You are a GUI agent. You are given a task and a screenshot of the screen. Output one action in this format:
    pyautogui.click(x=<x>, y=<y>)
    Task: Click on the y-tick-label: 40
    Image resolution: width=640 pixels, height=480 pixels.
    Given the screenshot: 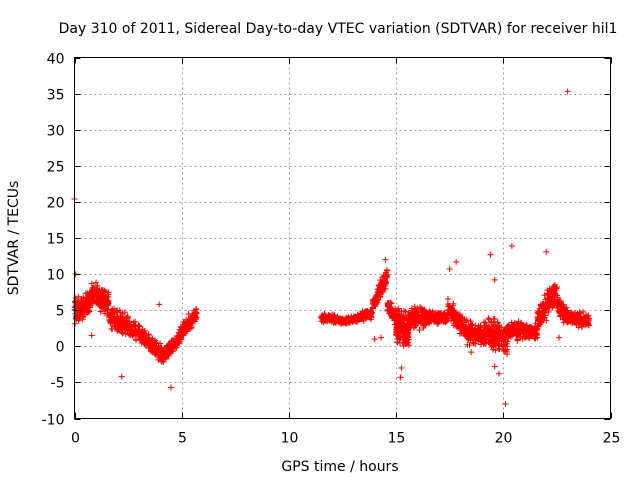 What is the action you would take?
    pyautogui.click(x=56, y=60)
    